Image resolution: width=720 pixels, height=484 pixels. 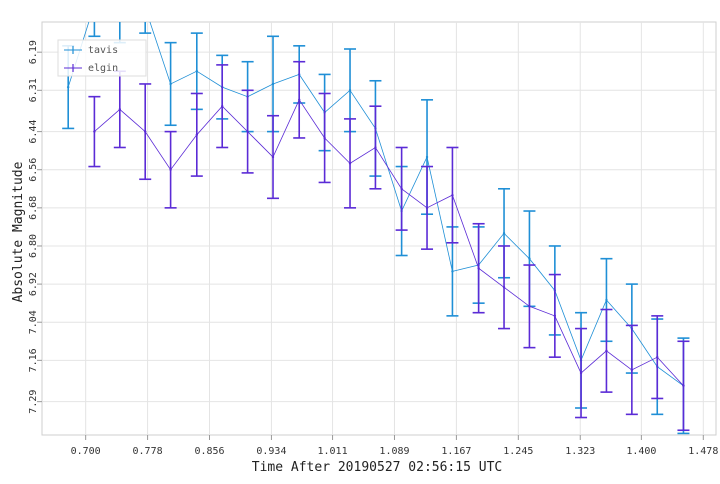 I want to click on legend-label-tavis: tavis, so click(x=103, y=50).